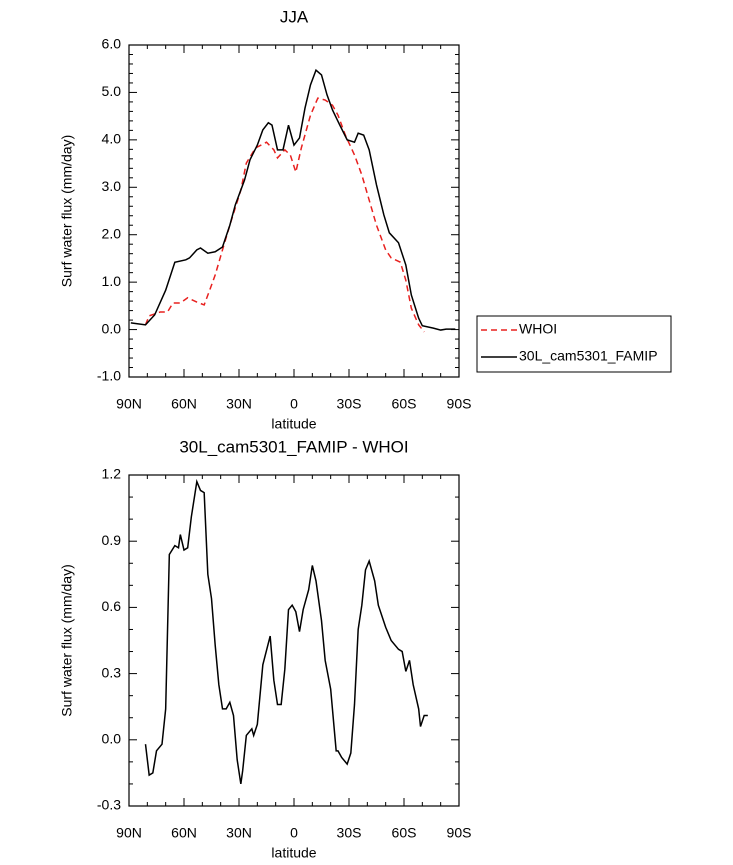 The image size is (733, 865). Describe the element at coordinates (112, 233) in the screenshot. I see `y-tick-label: 2.0` at that location.